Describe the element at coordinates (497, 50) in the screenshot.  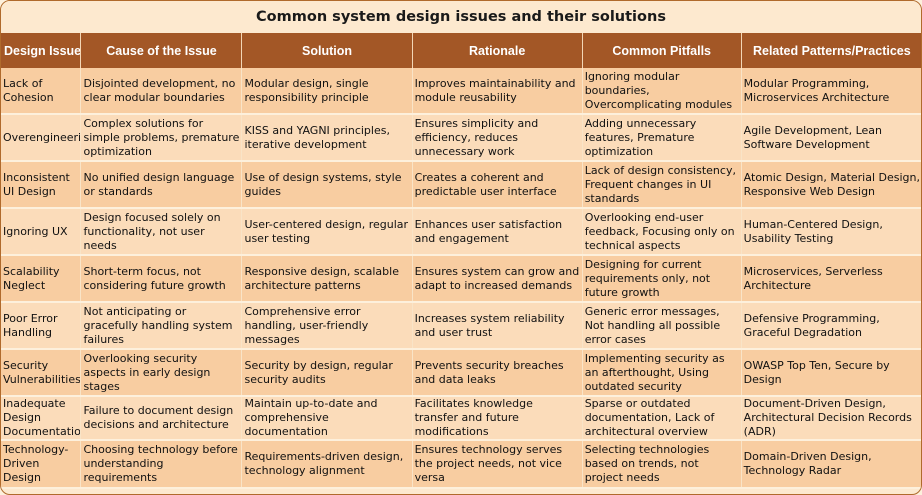
I see `header-rationale: Rationale` at that location.